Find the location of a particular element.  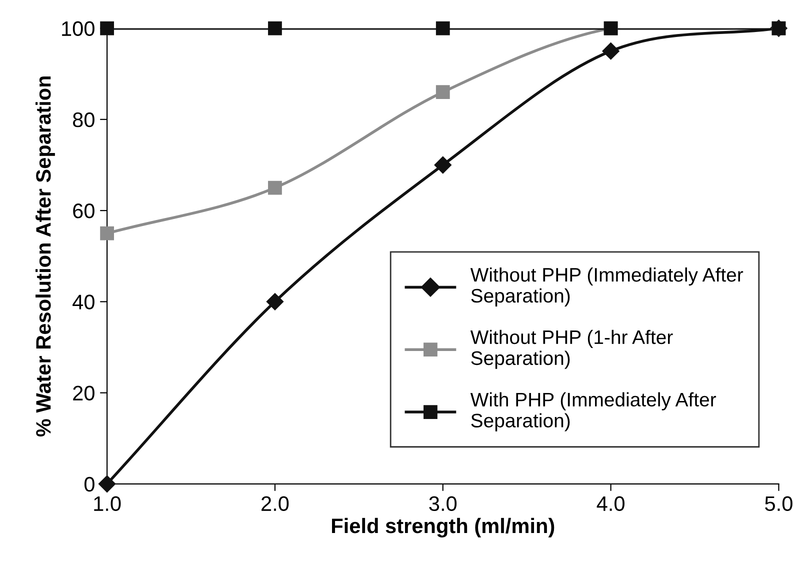

y-tick-label: 60 is located at coordinates (83, 211).